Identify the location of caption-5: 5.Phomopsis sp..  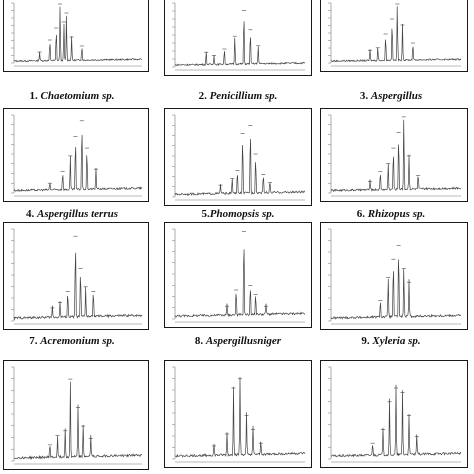
(237, 214).